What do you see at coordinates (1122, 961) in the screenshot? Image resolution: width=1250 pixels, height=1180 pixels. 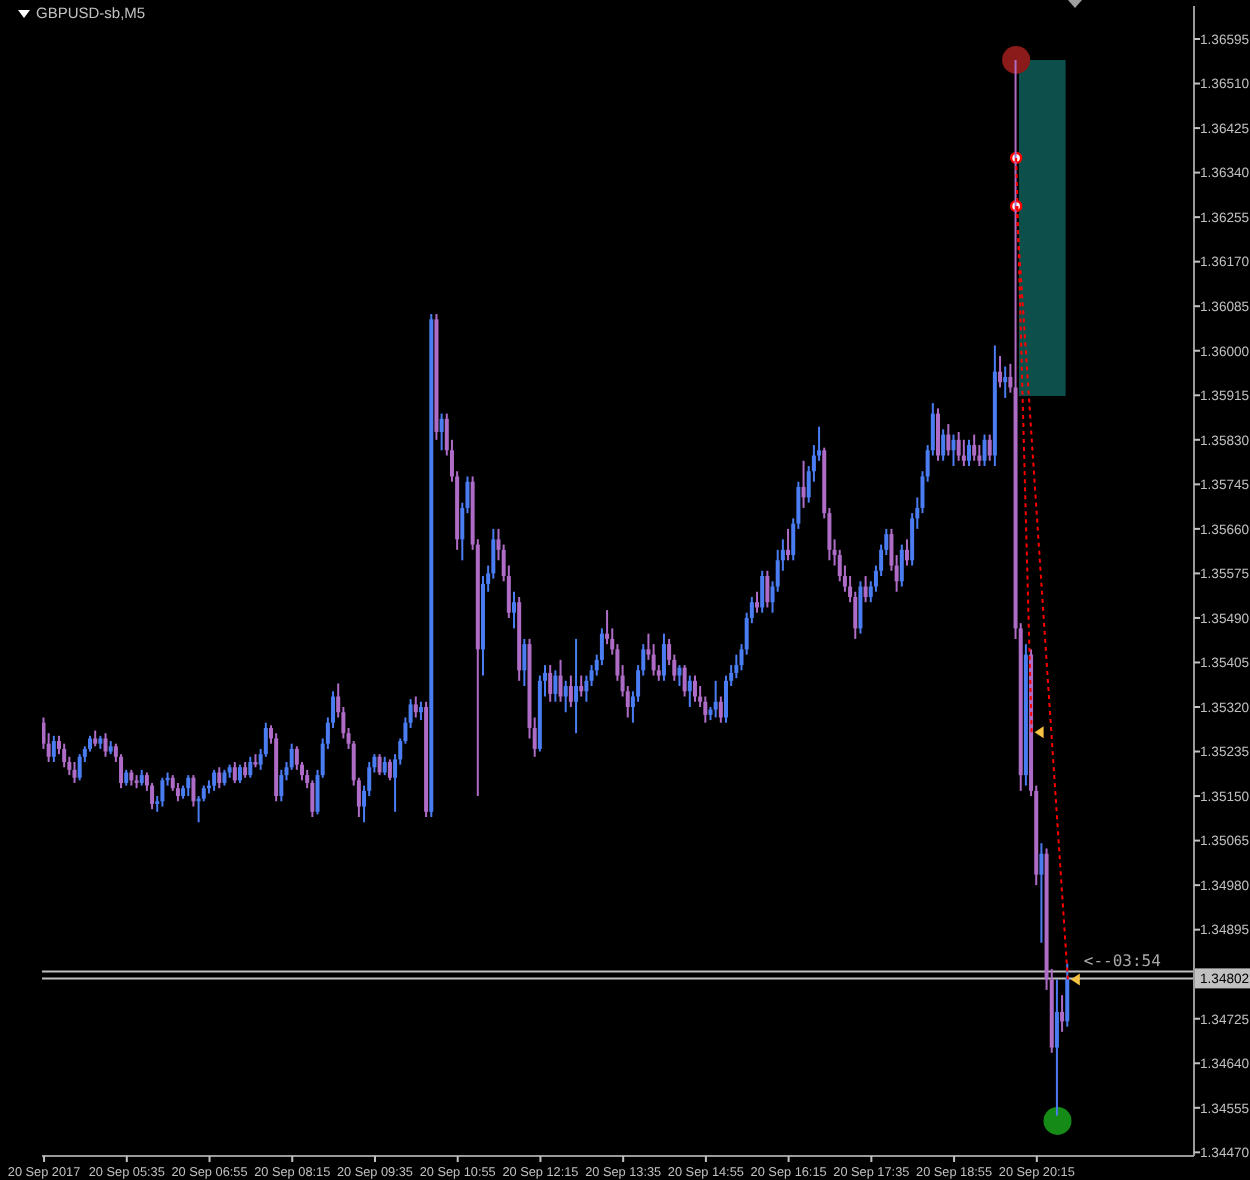 I see `annotation: <--03:54` at bounding box center [1122, 961].